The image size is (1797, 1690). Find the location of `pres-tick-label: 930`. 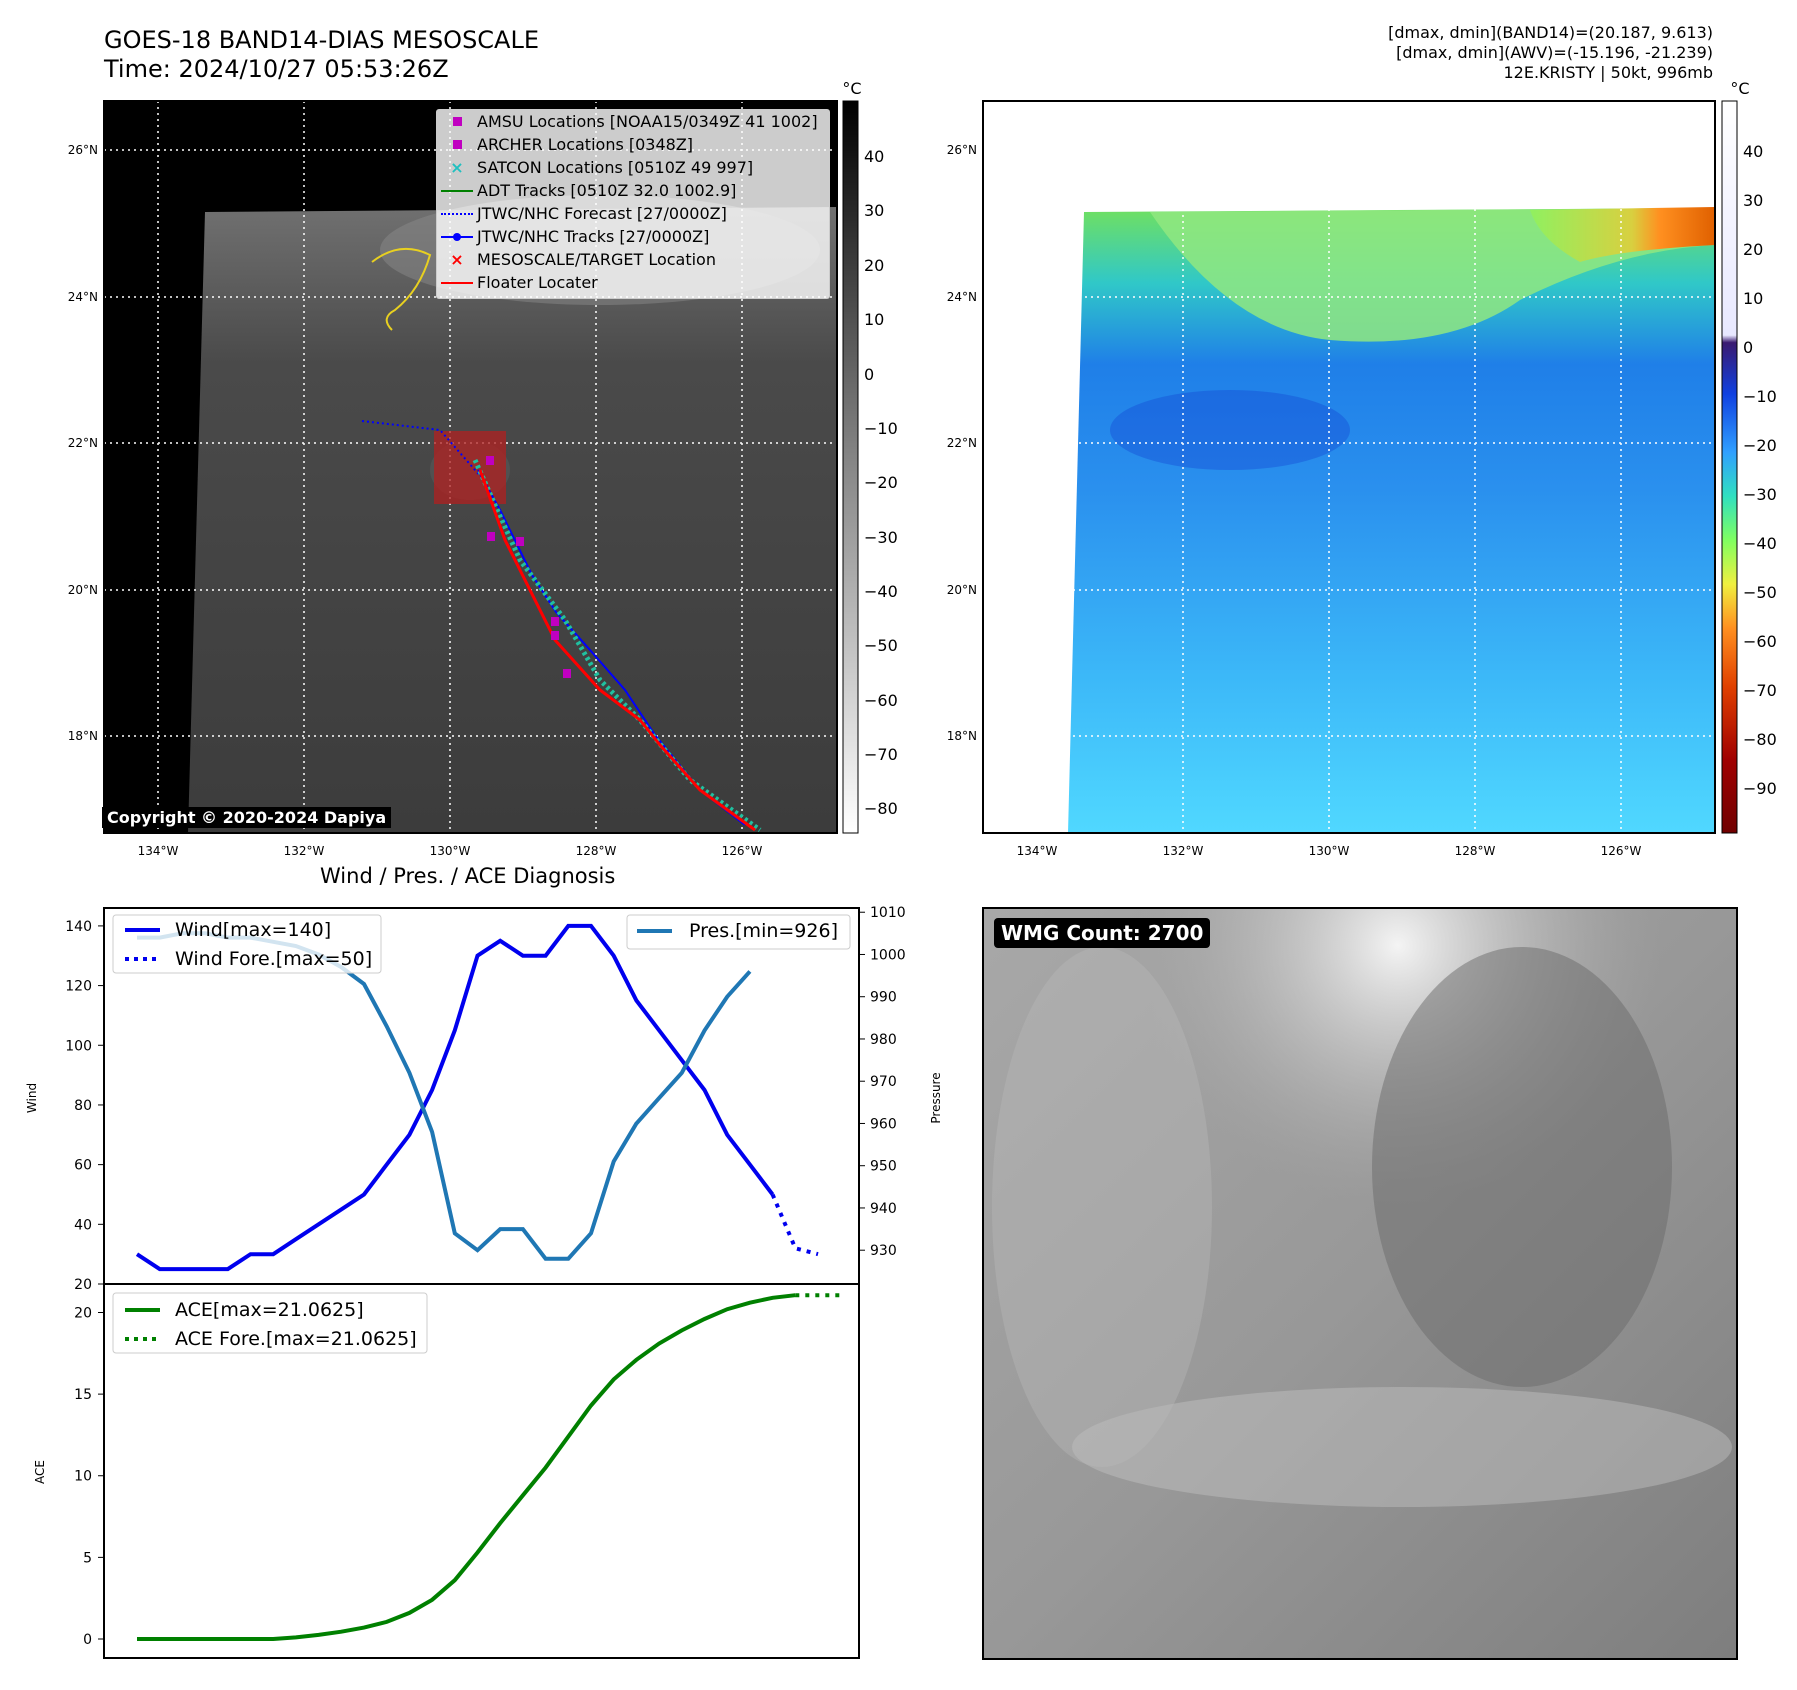

pres-tick-label: 930 is located at coordinates (883, 1251).